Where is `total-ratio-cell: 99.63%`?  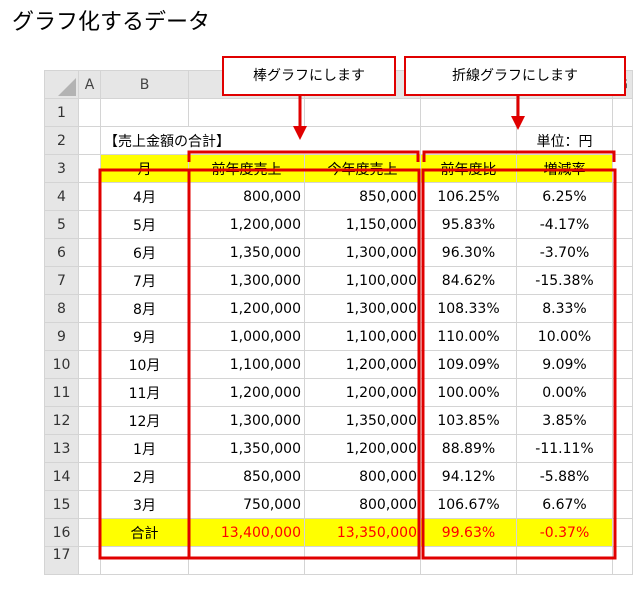 total-ratio-cell: 99.63% is located at coordinates (468, 532).